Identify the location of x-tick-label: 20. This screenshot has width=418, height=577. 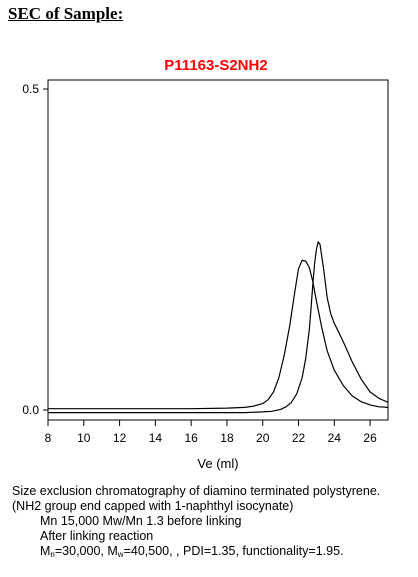
(263, 438).